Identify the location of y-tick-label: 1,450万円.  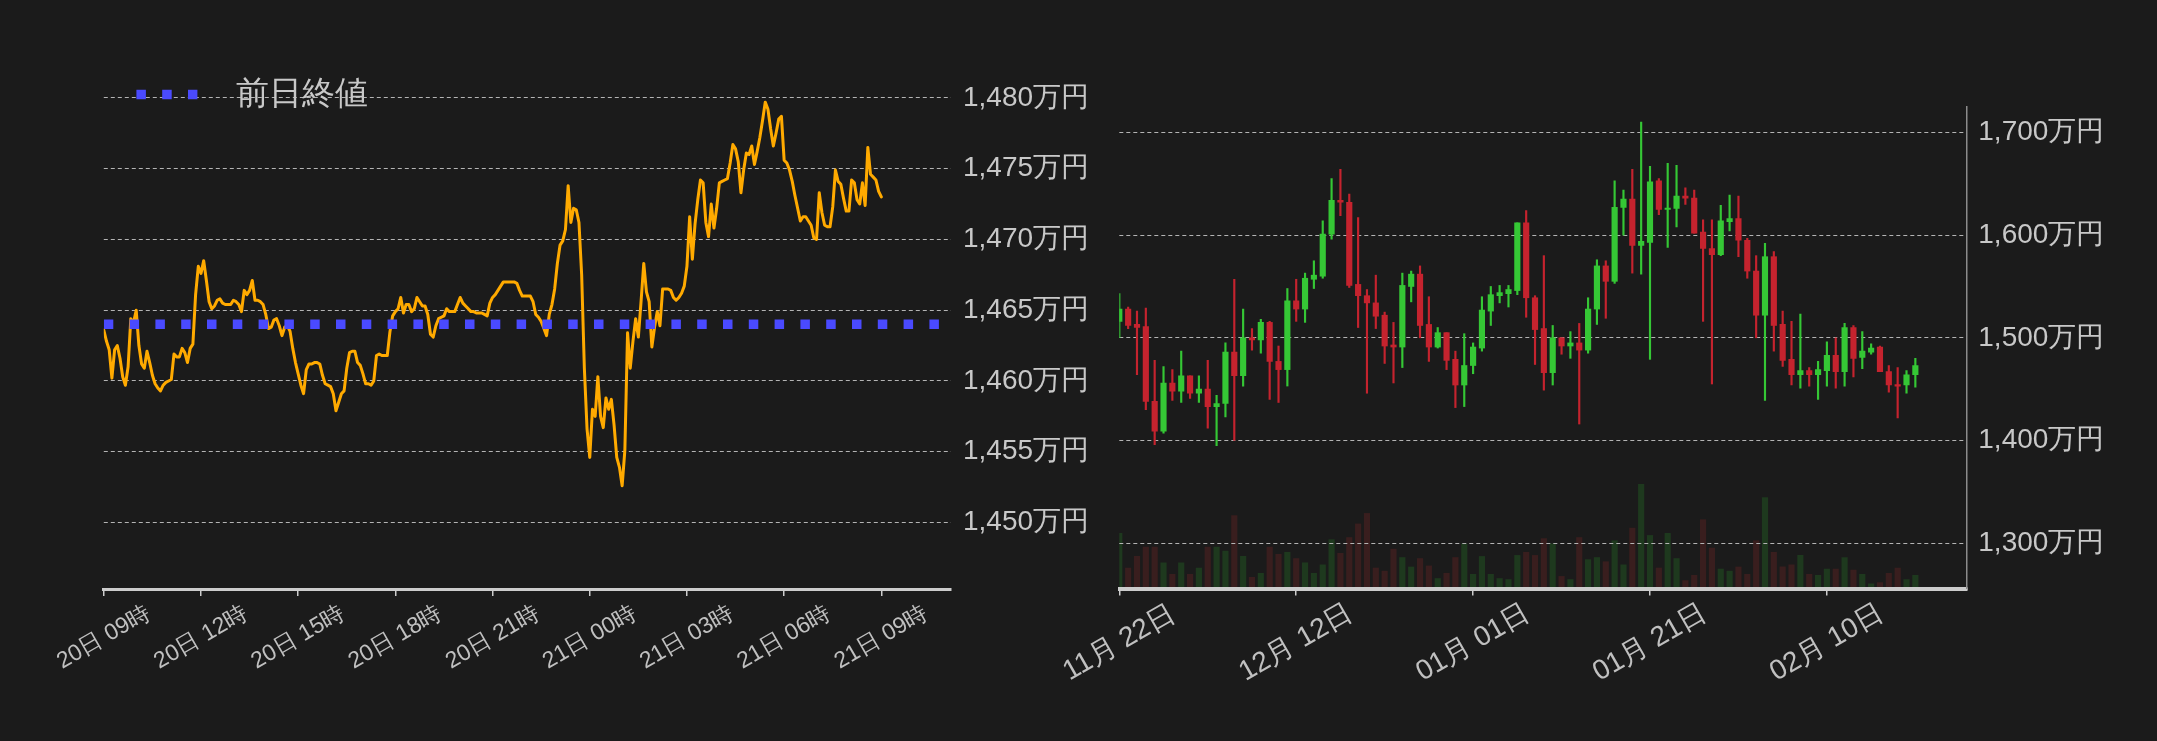
(1026, 521).